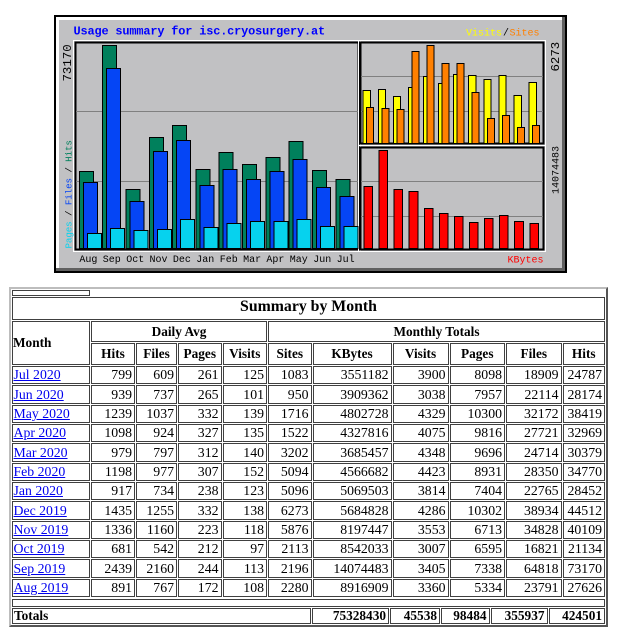 The image size is (620, 640). Describe the element at coordinates (526, 261) in the screenshot. I see `svg-text: KBytes` at that location.